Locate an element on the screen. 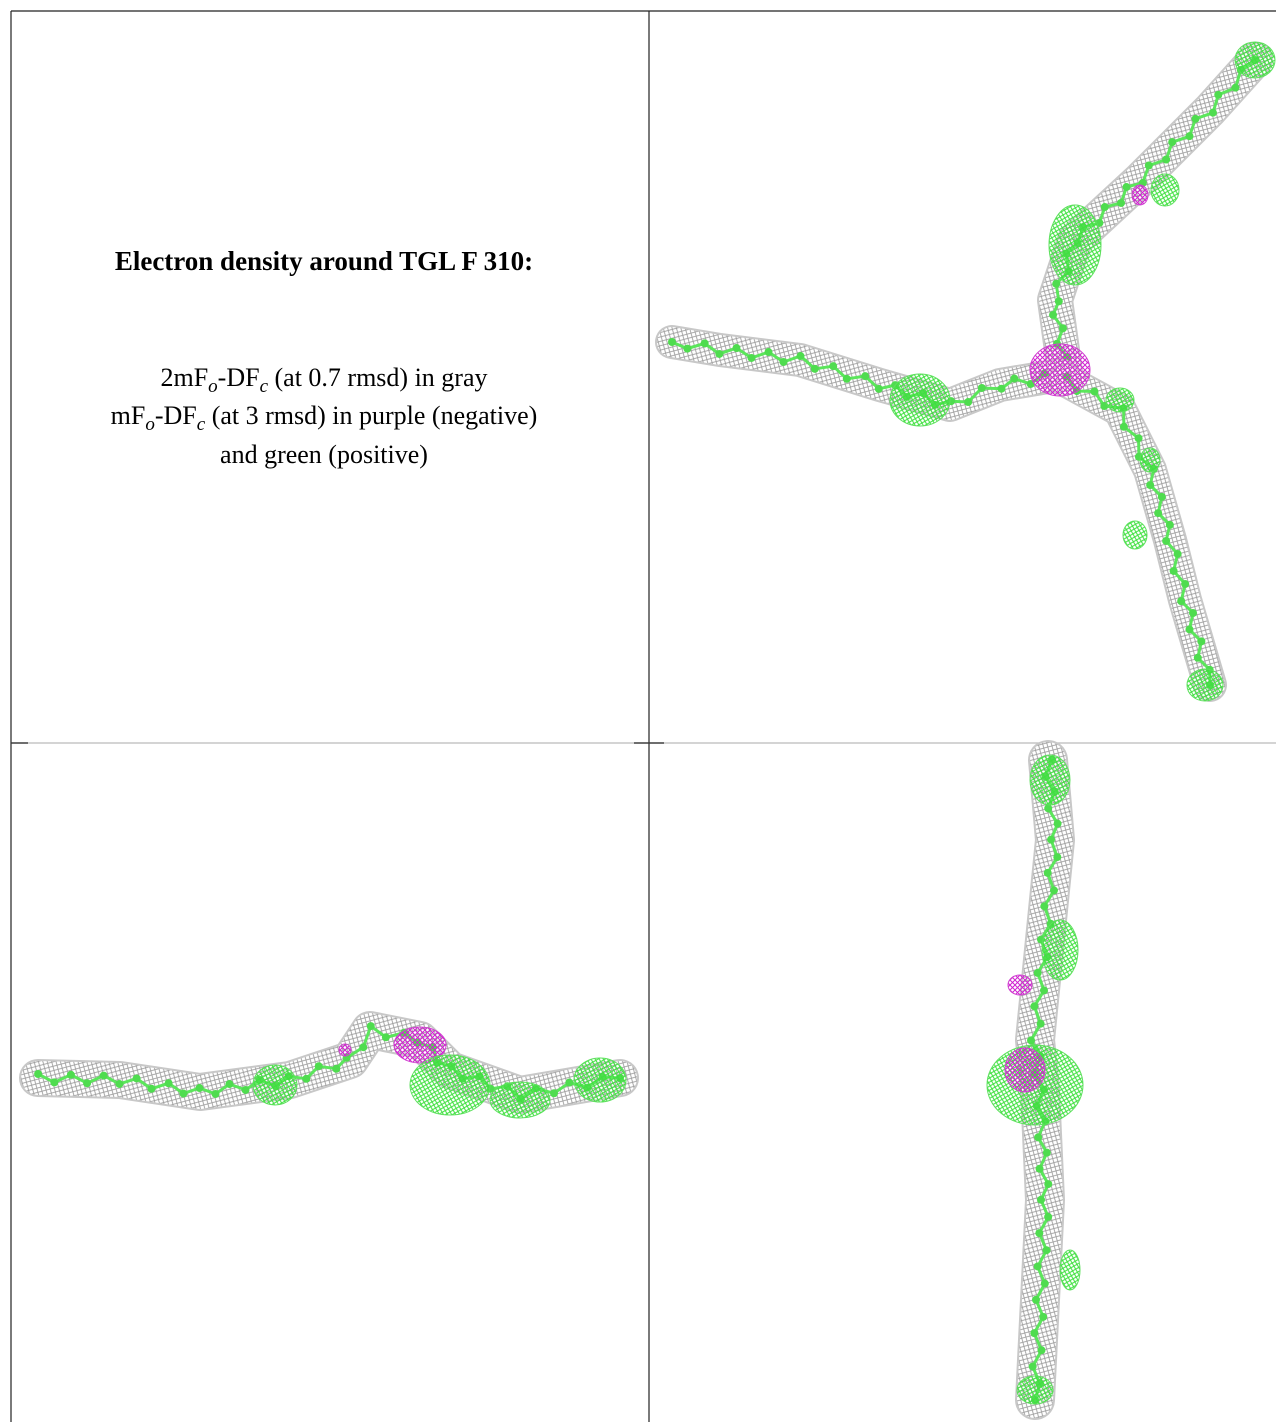 Image resolution: width=1276 pixels, height=1422 pixels. legend-line: 2mFo-DFc (at 0.7 rmsd) in gray is located at coordinates (323, 380).